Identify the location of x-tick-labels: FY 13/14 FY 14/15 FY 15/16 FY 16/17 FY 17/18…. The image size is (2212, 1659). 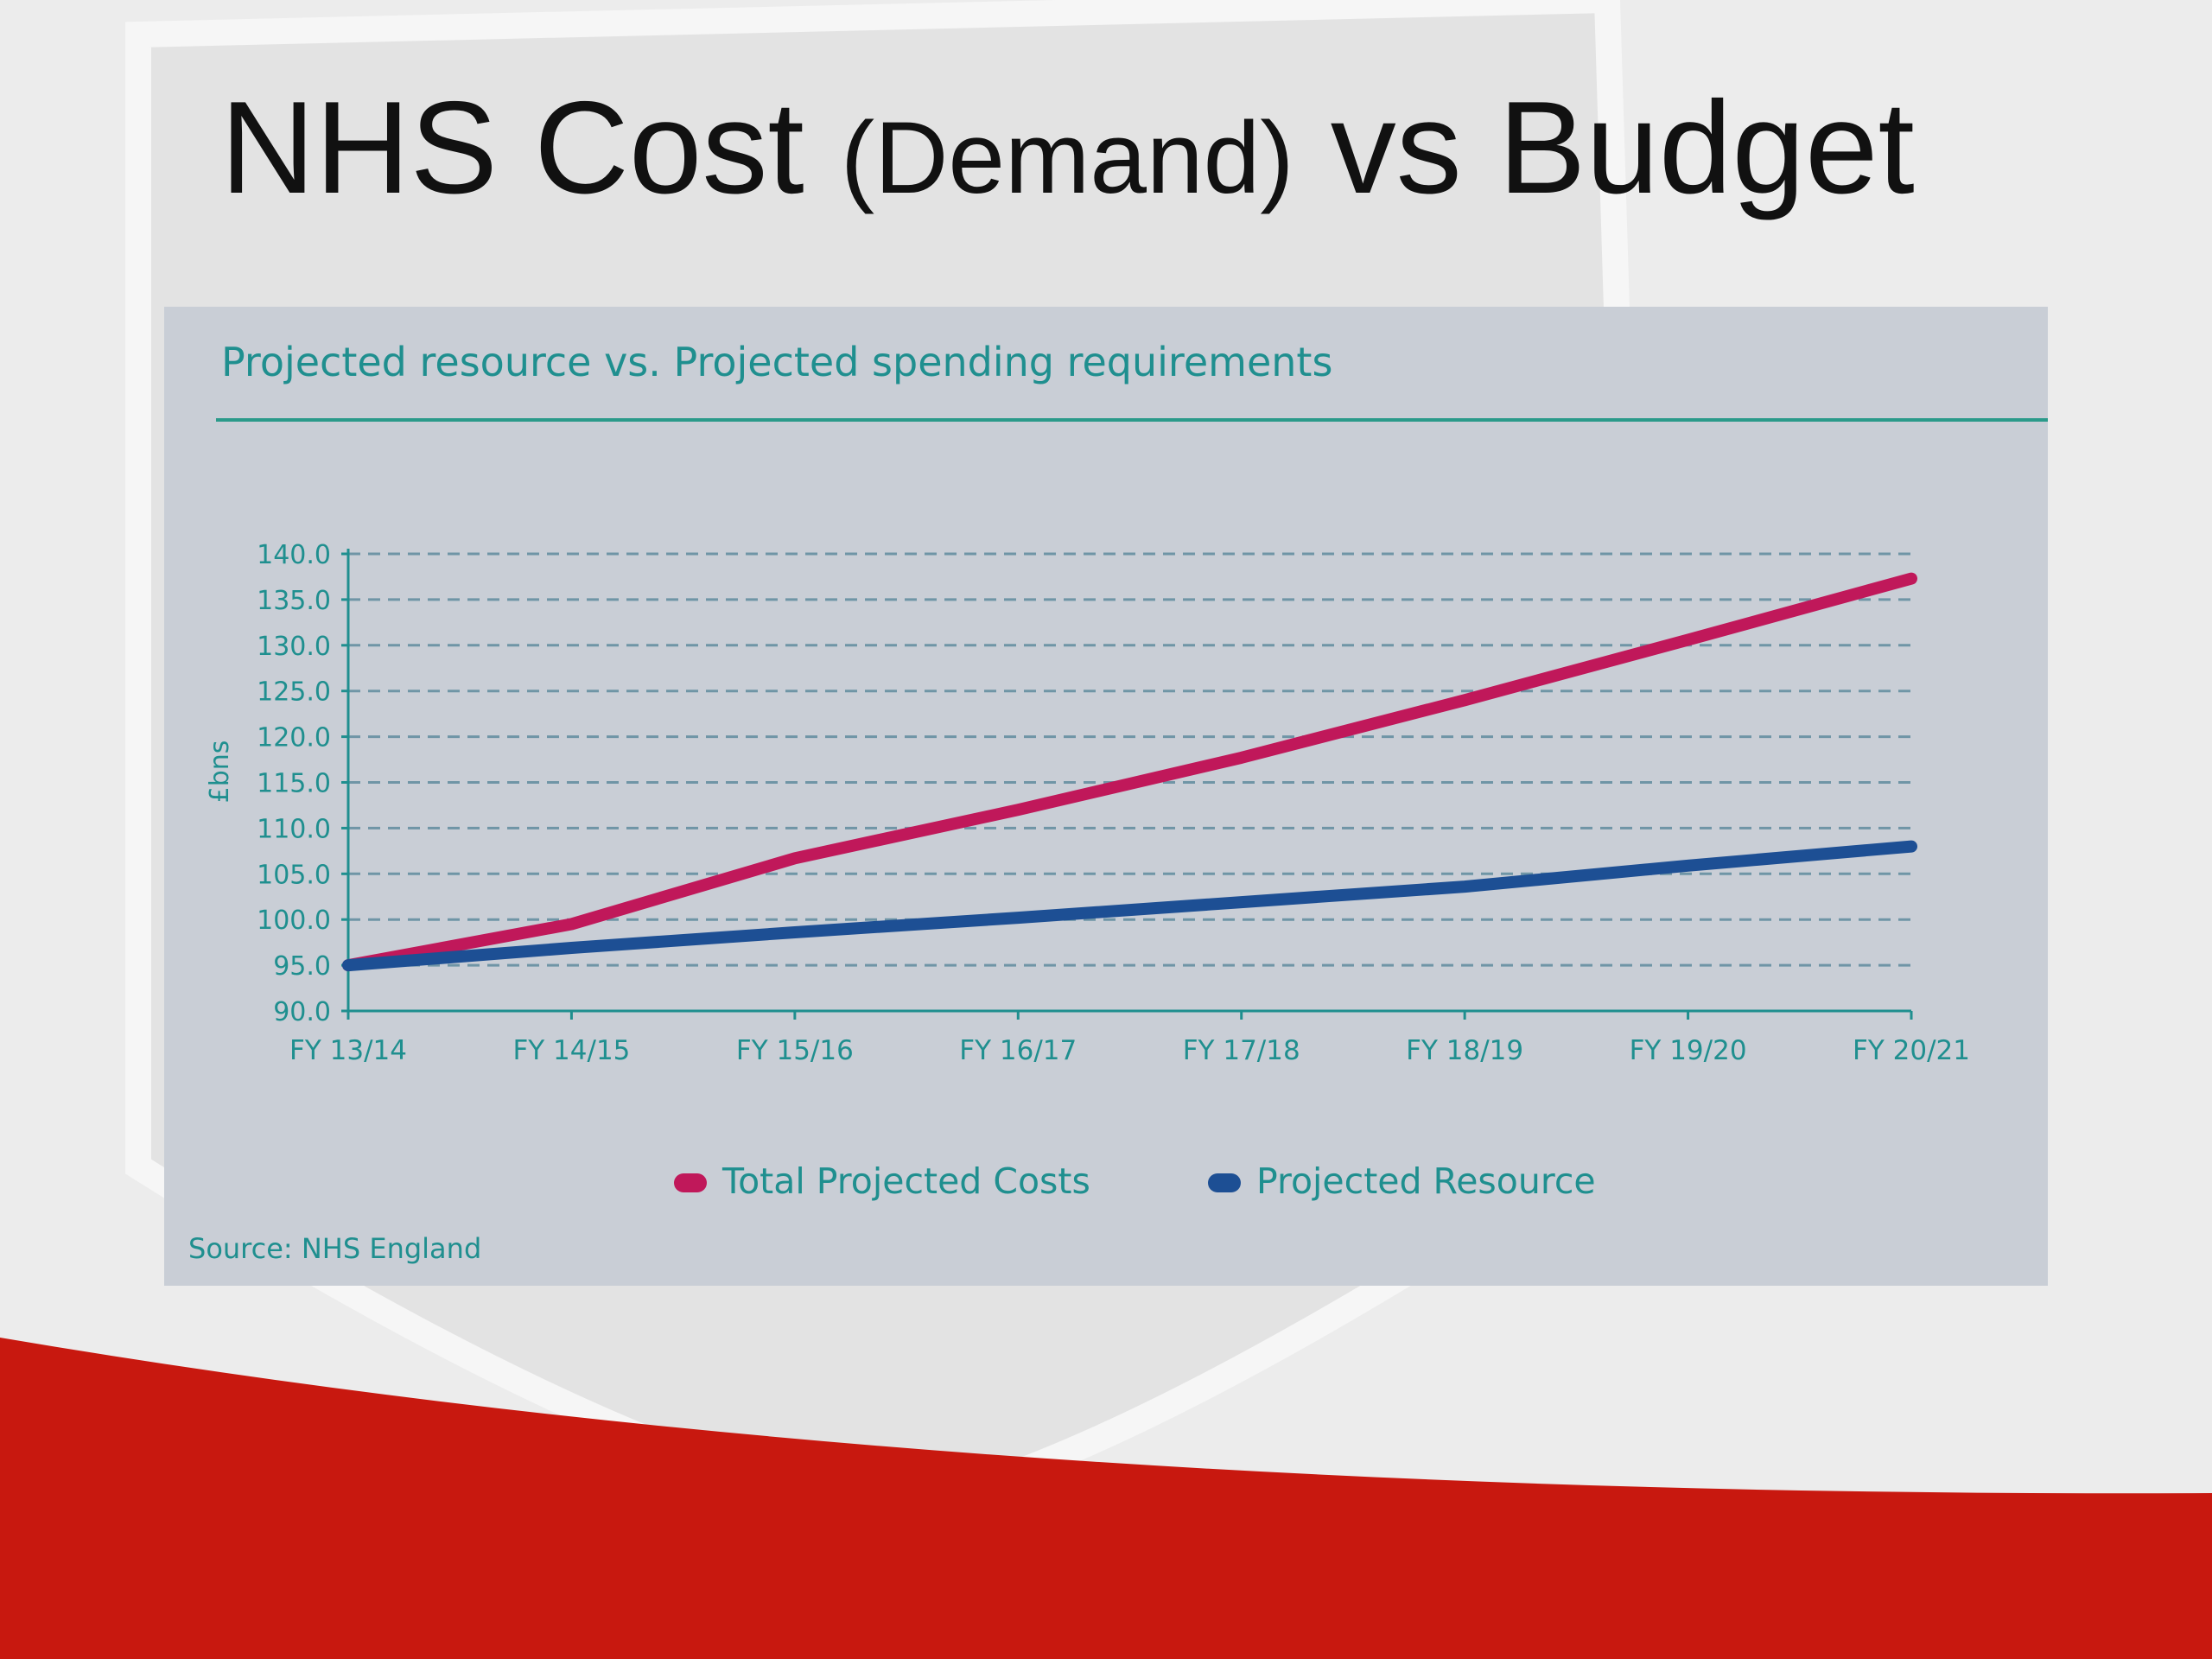
(1129, 1050).